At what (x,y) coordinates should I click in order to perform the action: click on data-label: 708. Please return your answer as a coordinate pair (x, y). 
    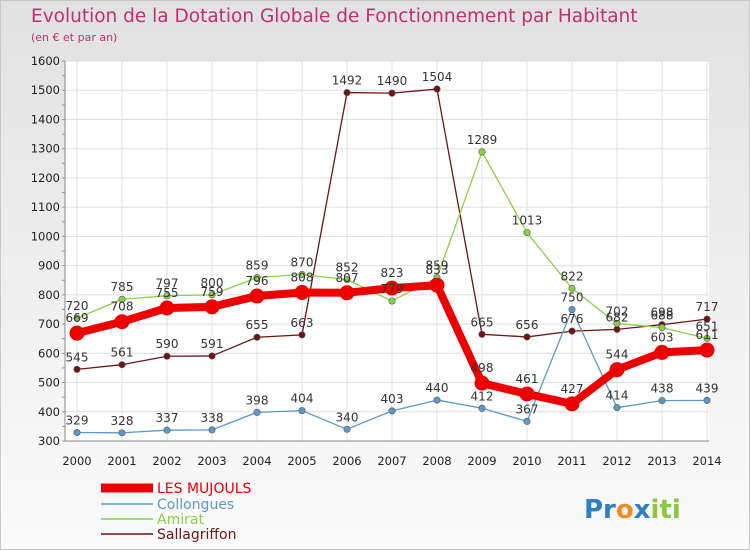
    Looking at the image, I should click on (122, 307).